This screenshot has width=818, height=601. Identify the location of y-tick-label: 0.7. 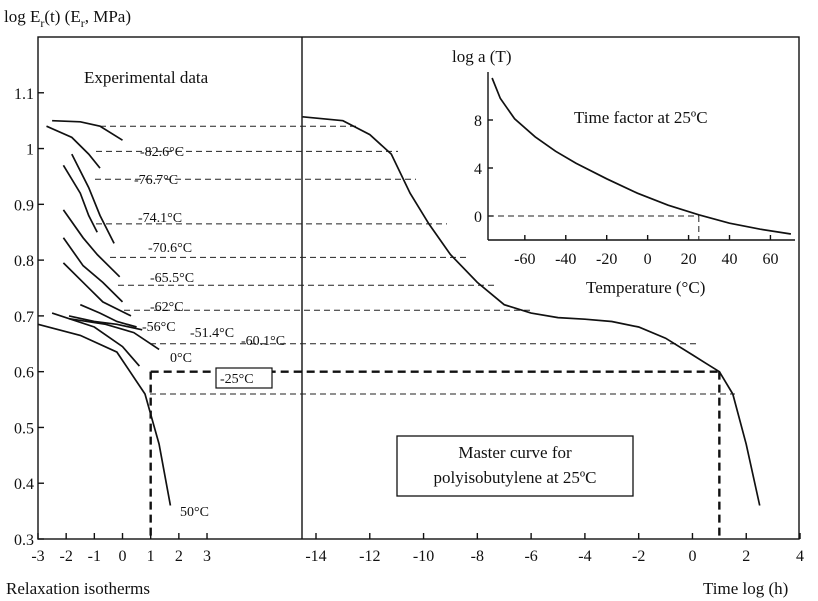
(24, 317).